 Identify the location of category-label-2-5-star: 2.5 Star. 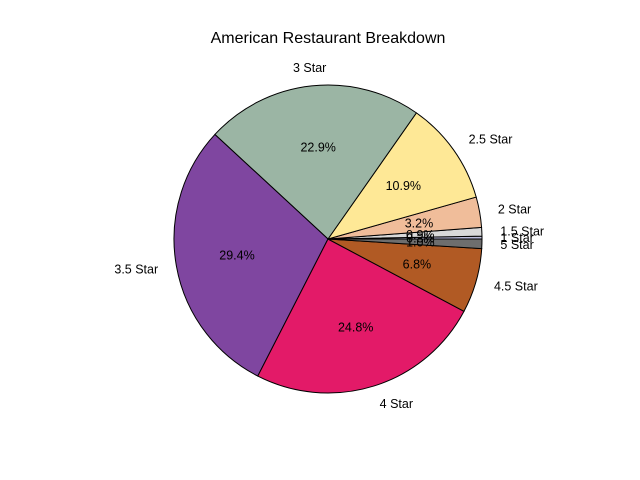
(491, 140).